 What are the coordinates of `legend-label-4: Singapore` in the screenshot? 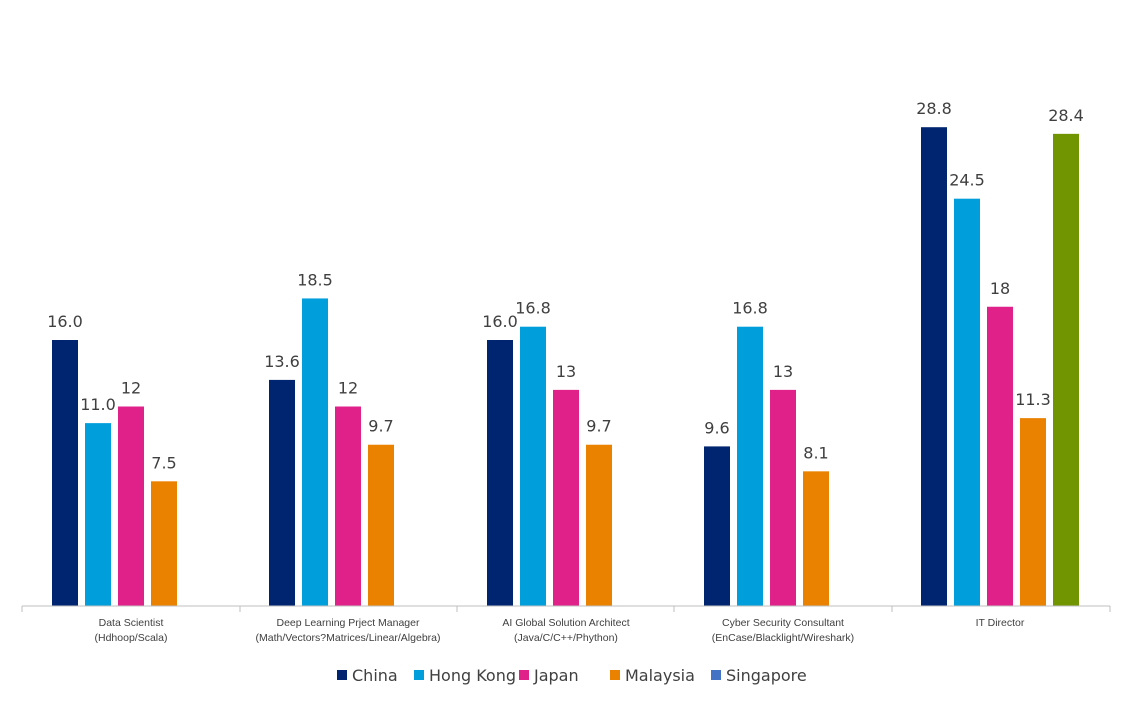 It's located at (766, 675).